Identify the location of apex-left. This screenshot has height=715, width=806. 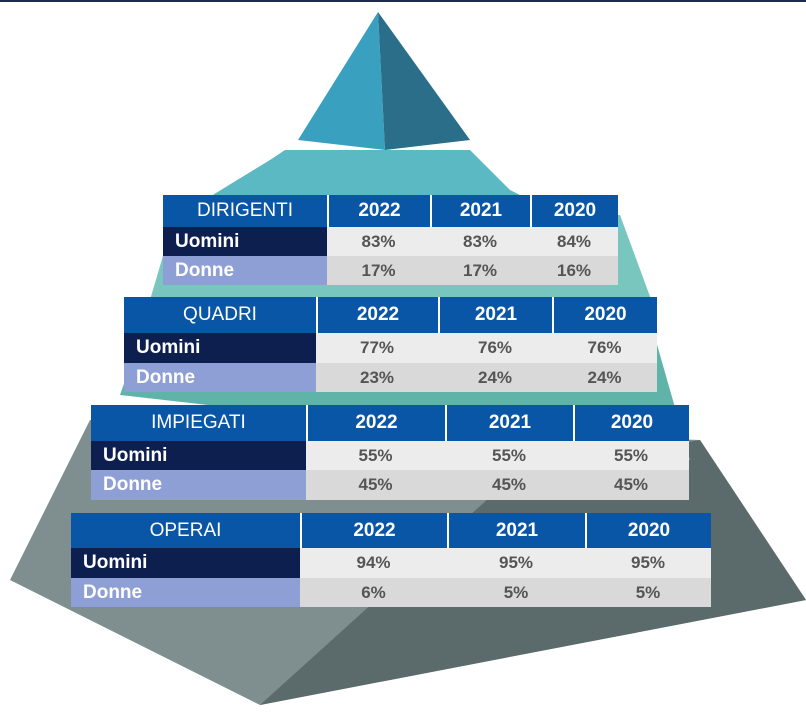
(341, 81).